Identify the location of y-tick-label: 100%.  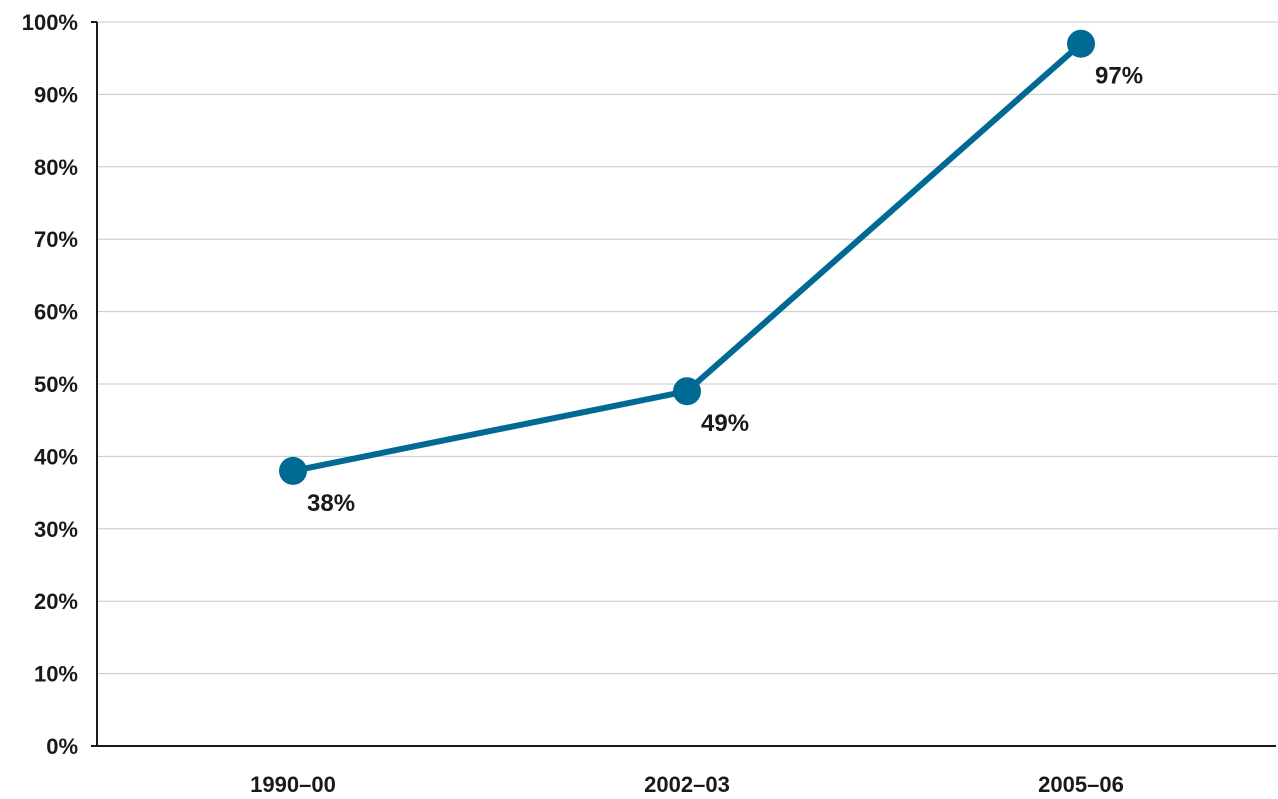
(50, 22).